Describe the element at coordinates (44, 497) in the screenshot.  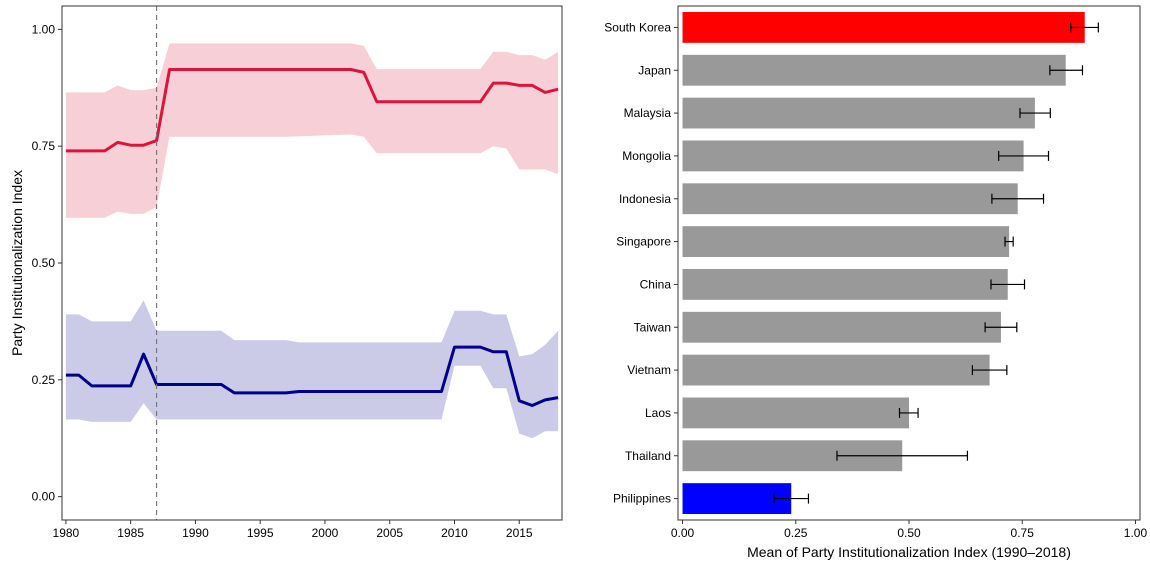
I see `y-tick-label: 0.00` at that location.